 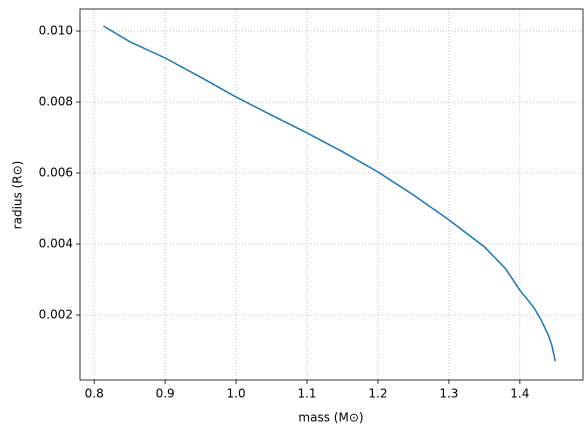 I want to click on y-tick-label: 0.002, so click(x=56, y=315).